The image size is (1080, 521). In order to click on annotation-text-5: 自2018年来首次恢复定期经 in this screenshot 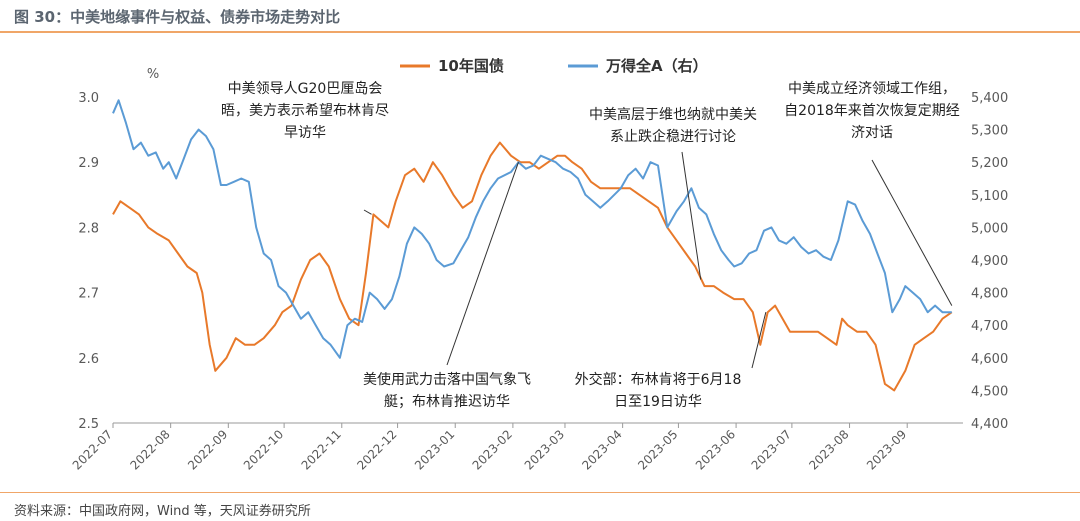, I will do `click(872, 110)`.